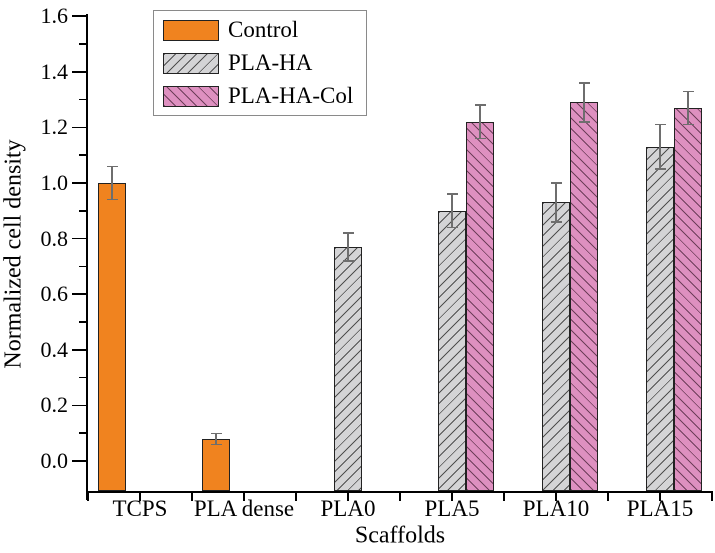 The height and width of the screenshot is (553, 715). Describe the element at coordinates (348, 233) in the screenshot. I see `error-bar-cap-top-pla-ha-pla0` at that location.